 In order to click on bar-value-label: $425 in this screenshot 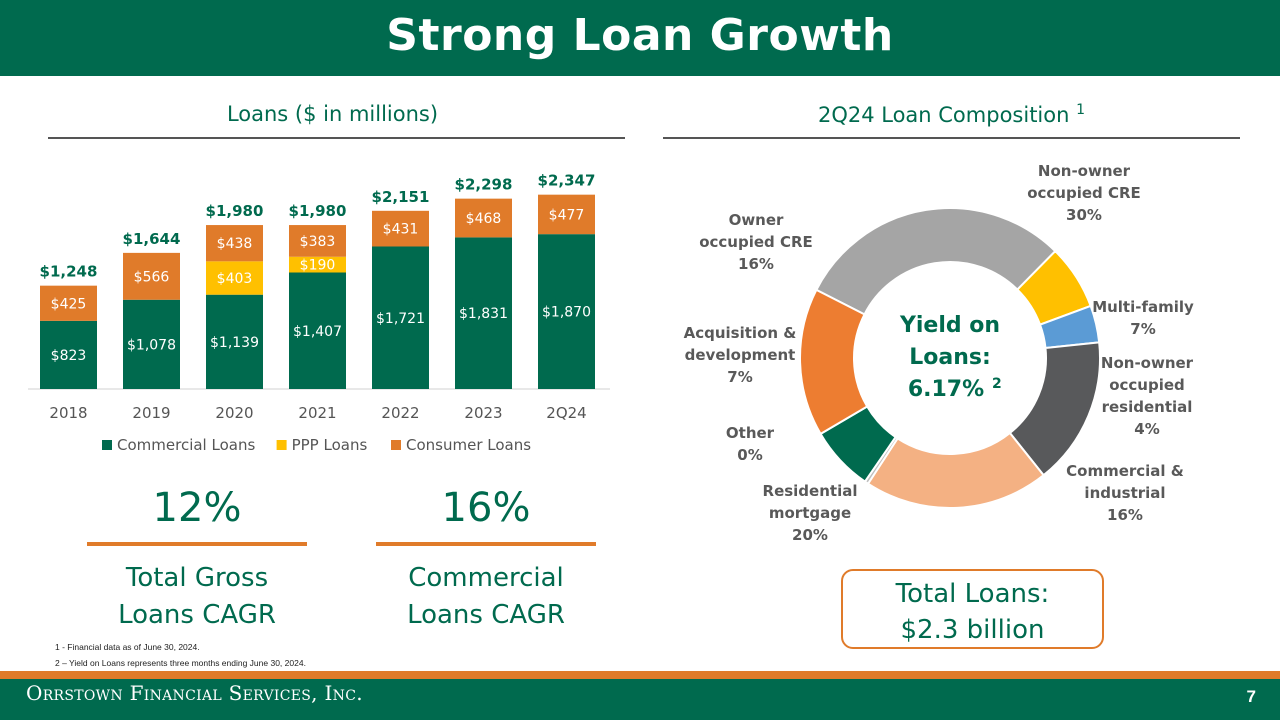, I will do `click(69, 304)`.